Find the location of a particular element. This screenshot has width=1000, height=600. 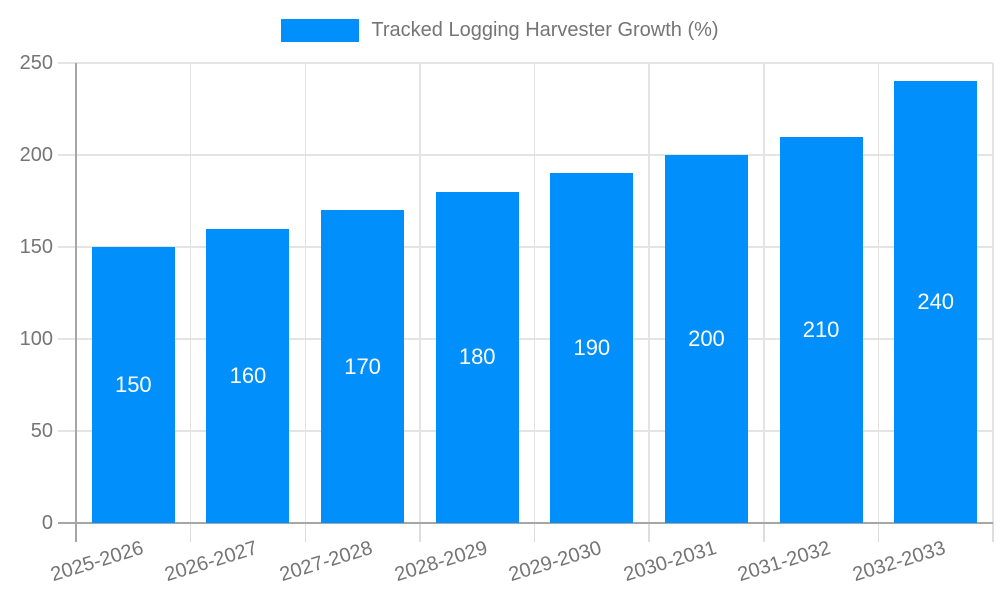

bar-2028-2029: 180 is located at coordinates (477, 357).